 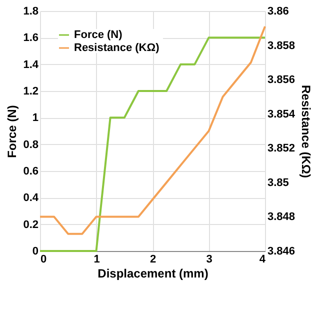 What do you see at coordinates (35, 118) in the screenshot?
I see `y-tick-label: 1` at bounding box center [35, 118].